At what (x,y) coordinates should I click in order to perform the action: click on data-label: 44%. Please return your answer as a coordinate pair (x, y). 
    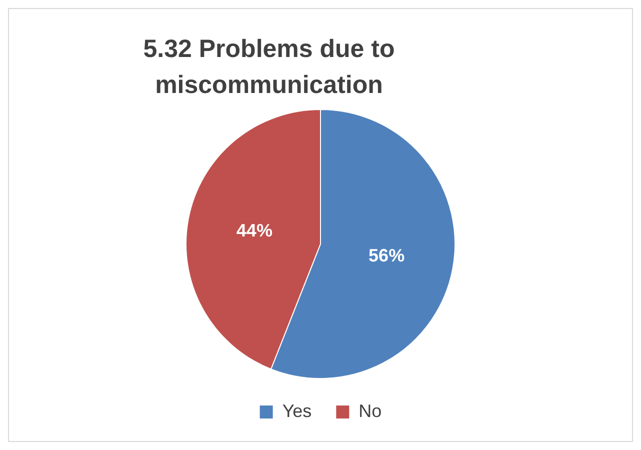
    Looking at the image, I should click on (254, 230).